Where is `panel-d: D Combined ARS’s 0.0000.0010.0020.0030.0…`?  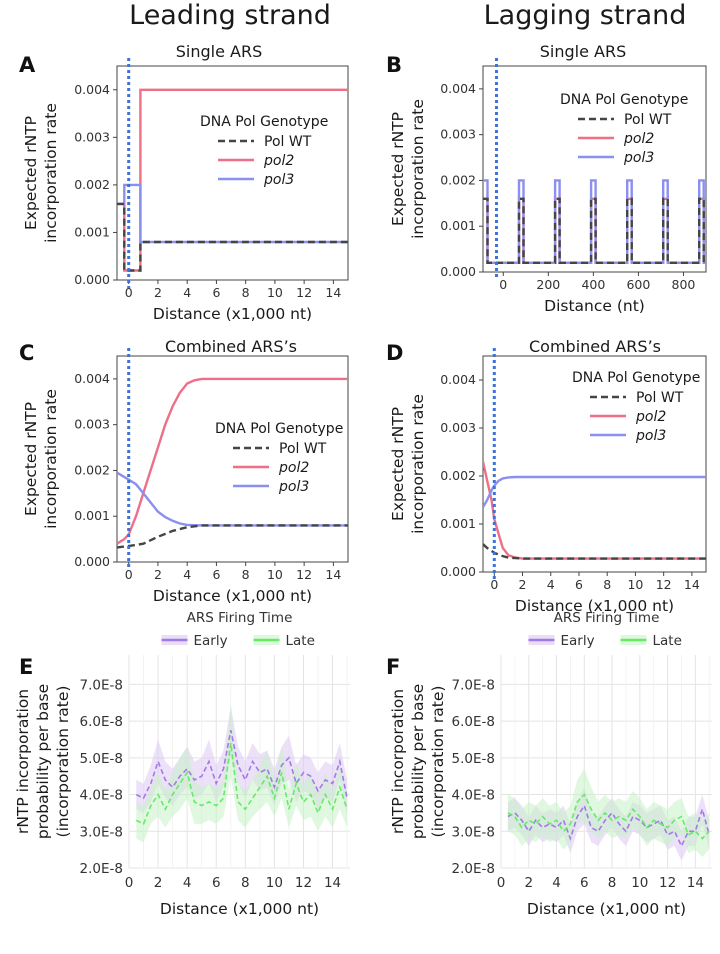 panel-d: D Combined ARS’s 0.0000.0010.0020.0030.0… is located at coordinates (546, 476).